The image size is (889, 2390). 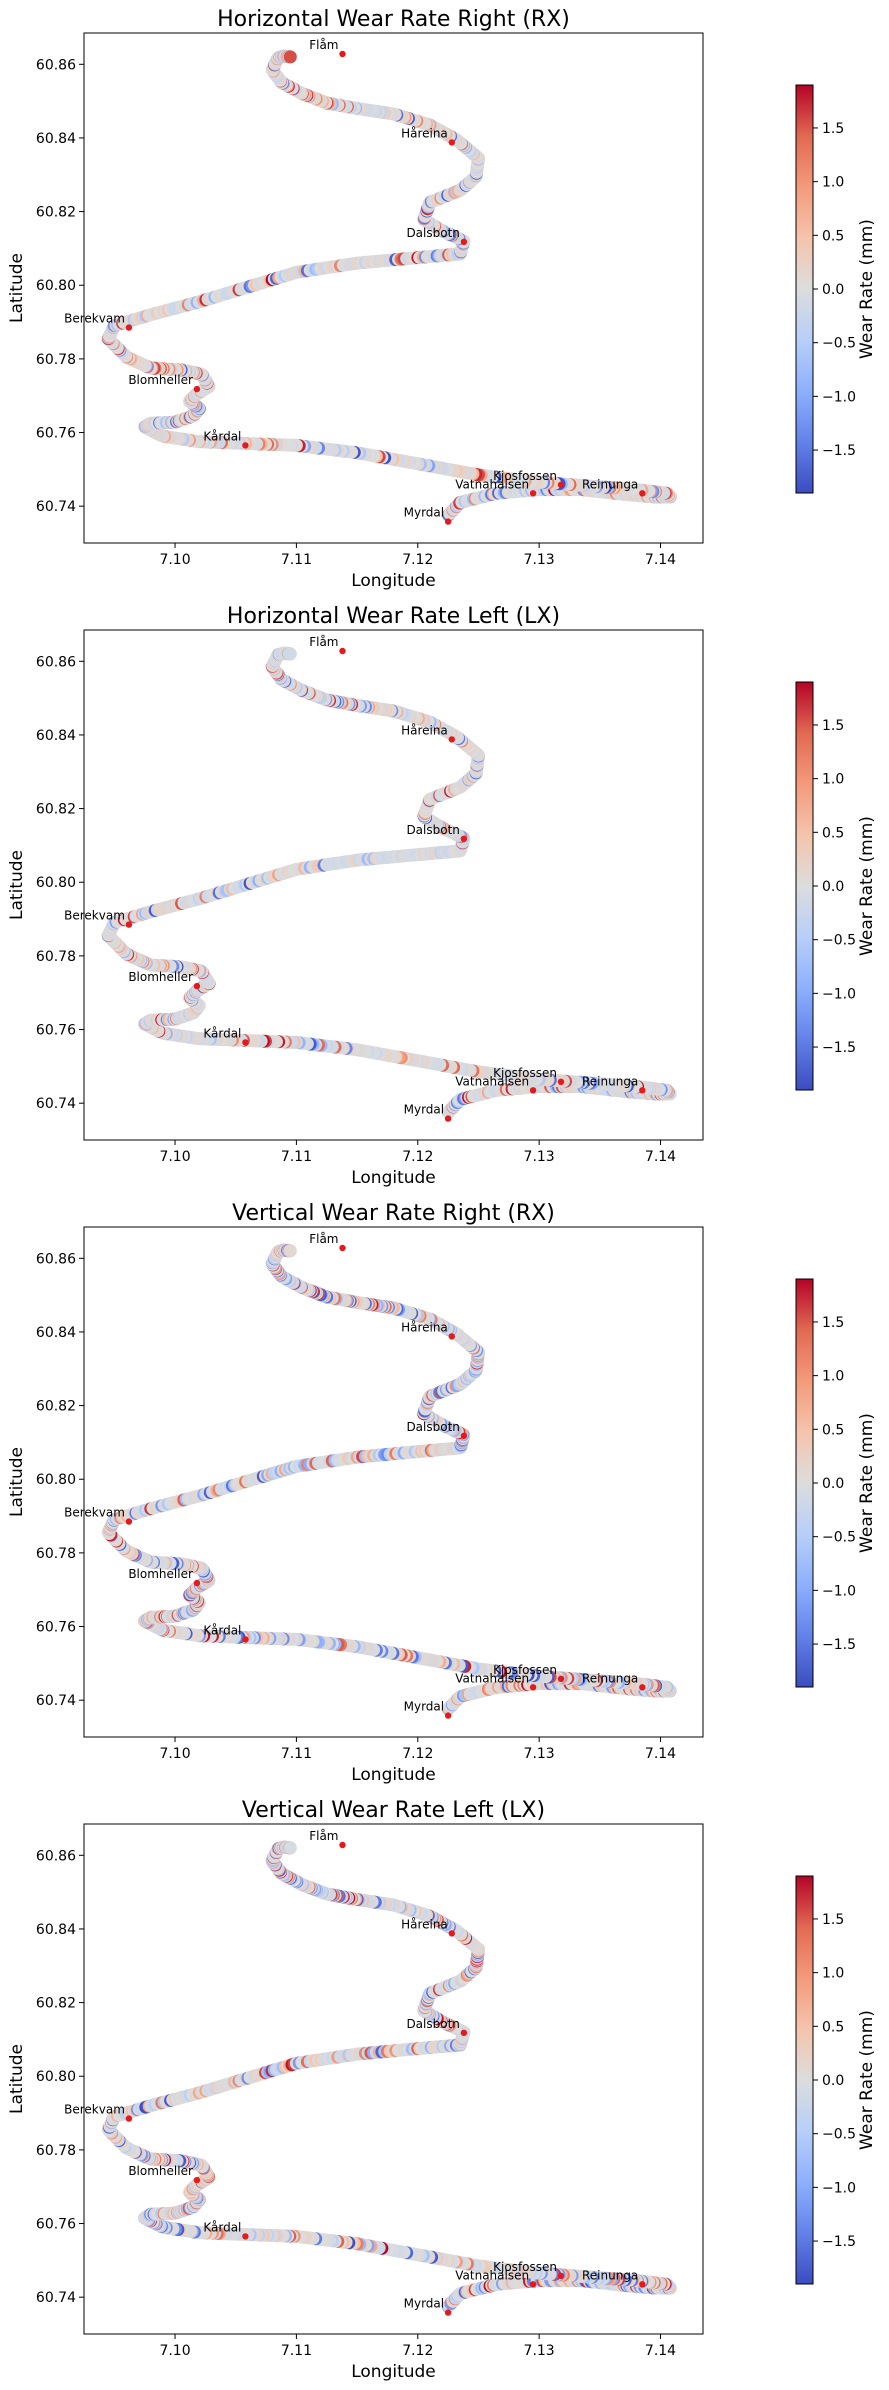 I want to click on chart-title: Vertical Wear Rate Left (LX), so click(x=393, y=1810).